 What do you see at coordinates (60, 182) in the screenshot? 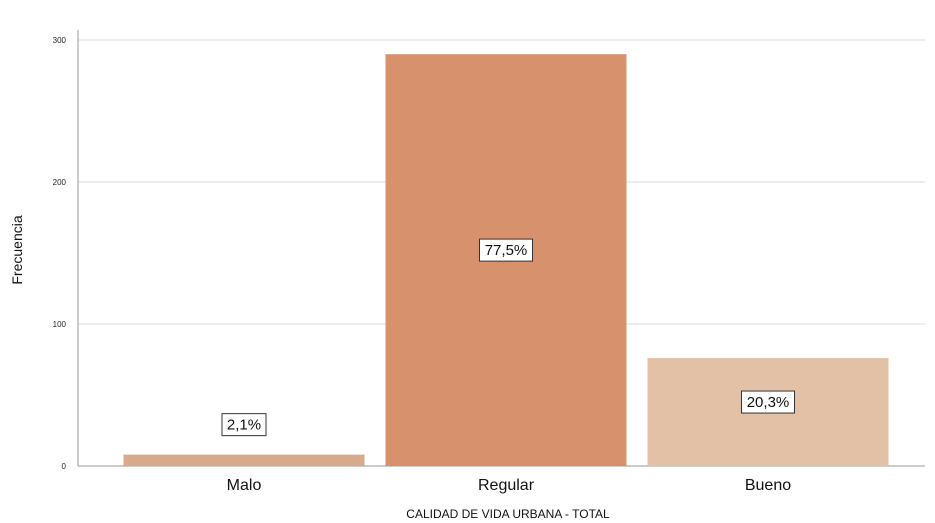
I see `y-tick-label: 200` at bounding box center [60, 182].